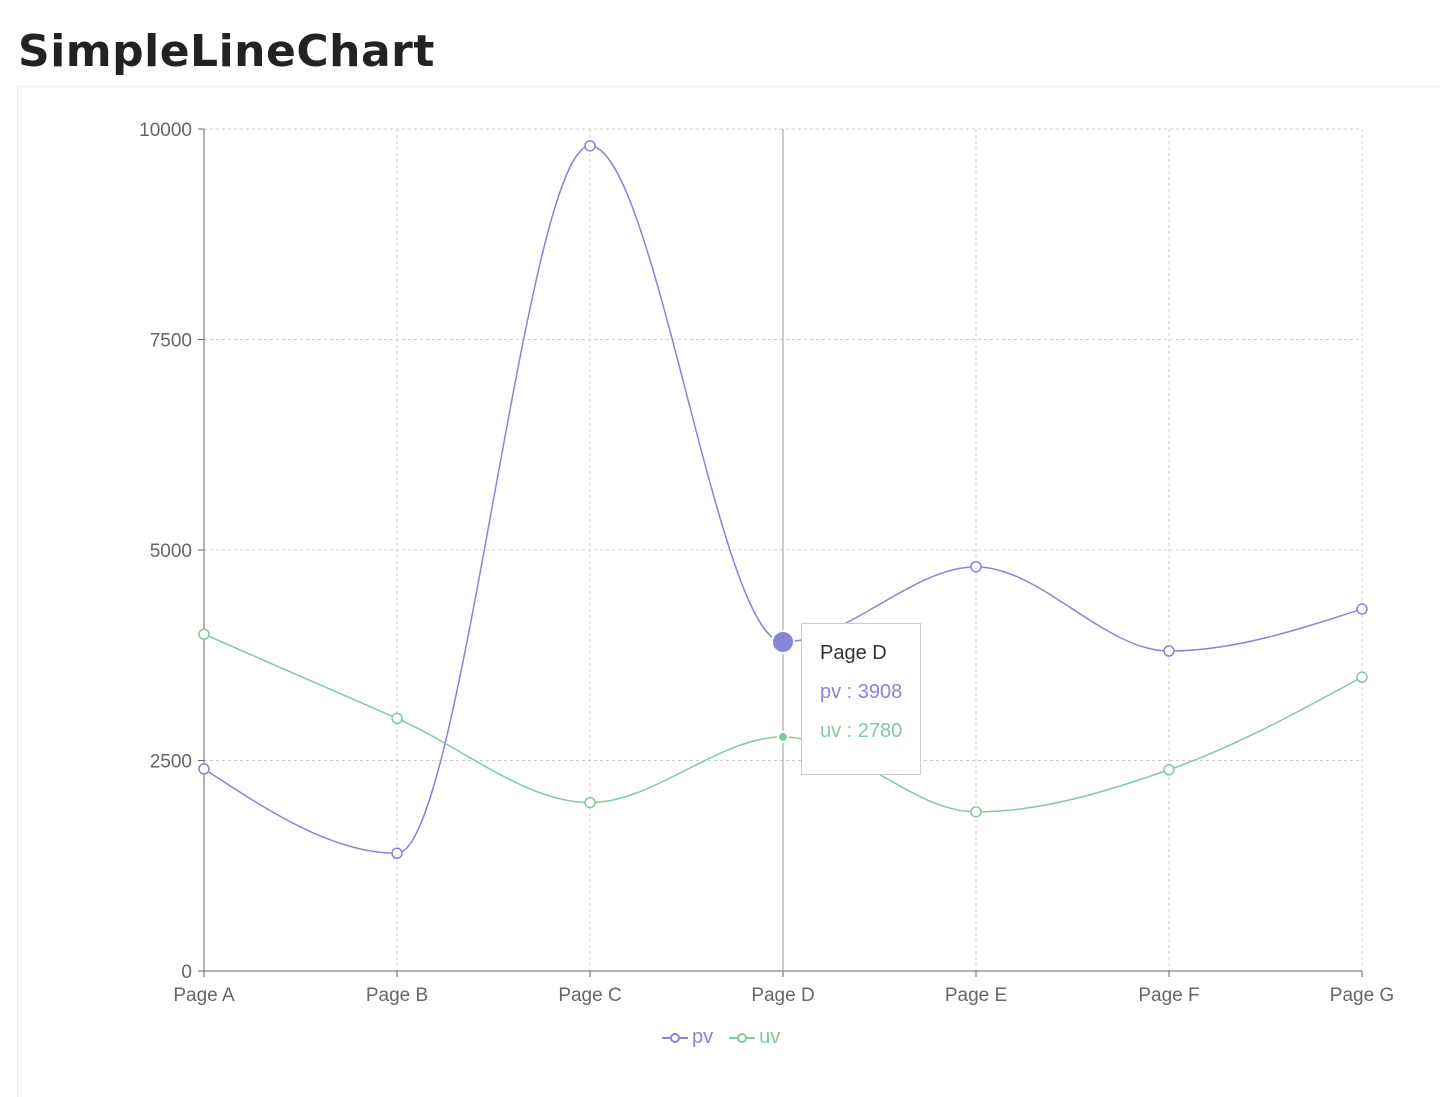  I want to click on x-tick-label: Page E, so click(976, 995).